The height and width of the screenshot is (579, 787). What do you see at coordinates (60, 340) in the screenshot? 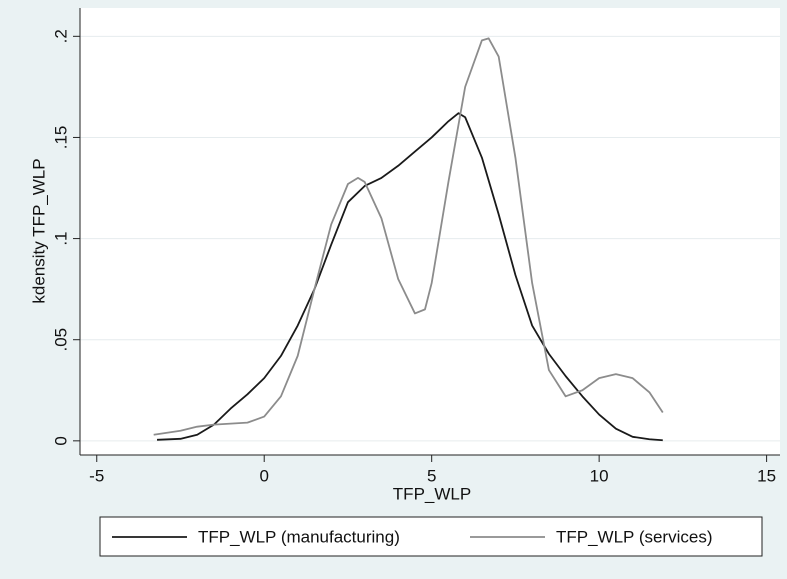
I see `y-tick-label: .05` at bounding box center [60, 340].